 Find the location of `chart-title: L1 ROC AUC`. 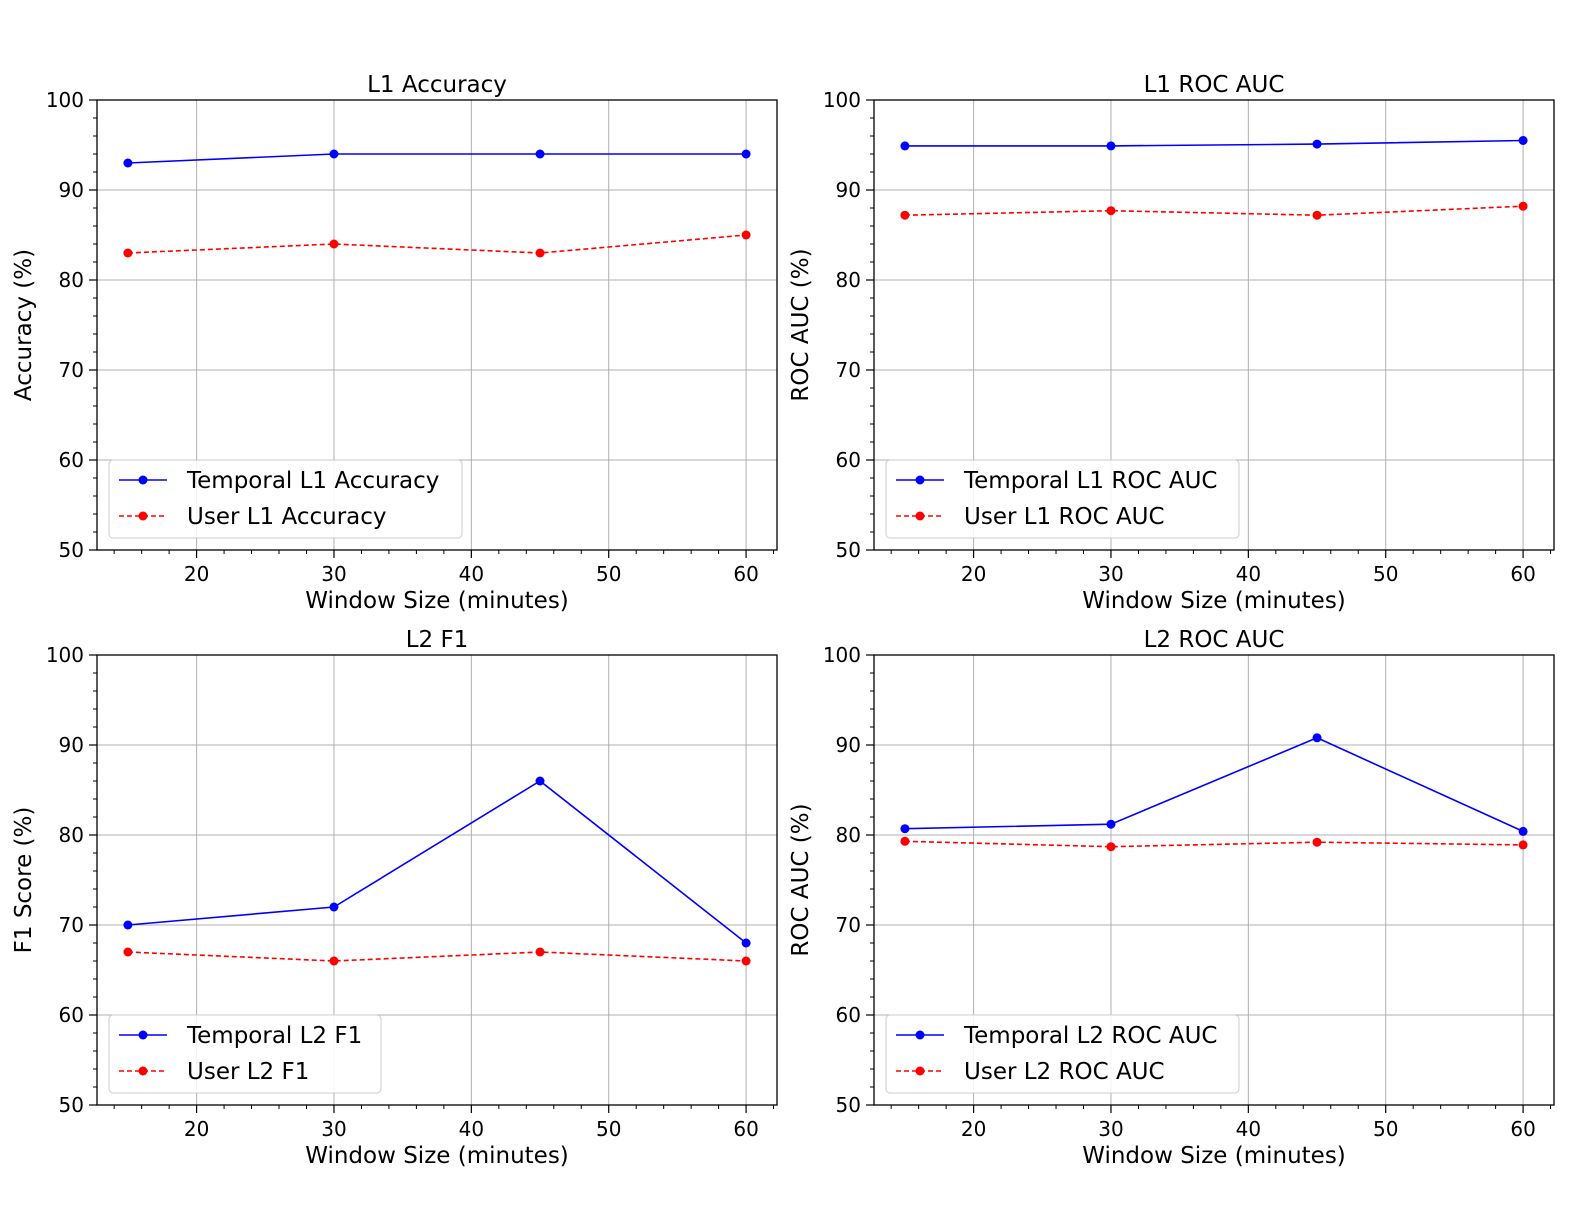

chart-title: L1 ROC AUC is located at coordinates (1214, 85).